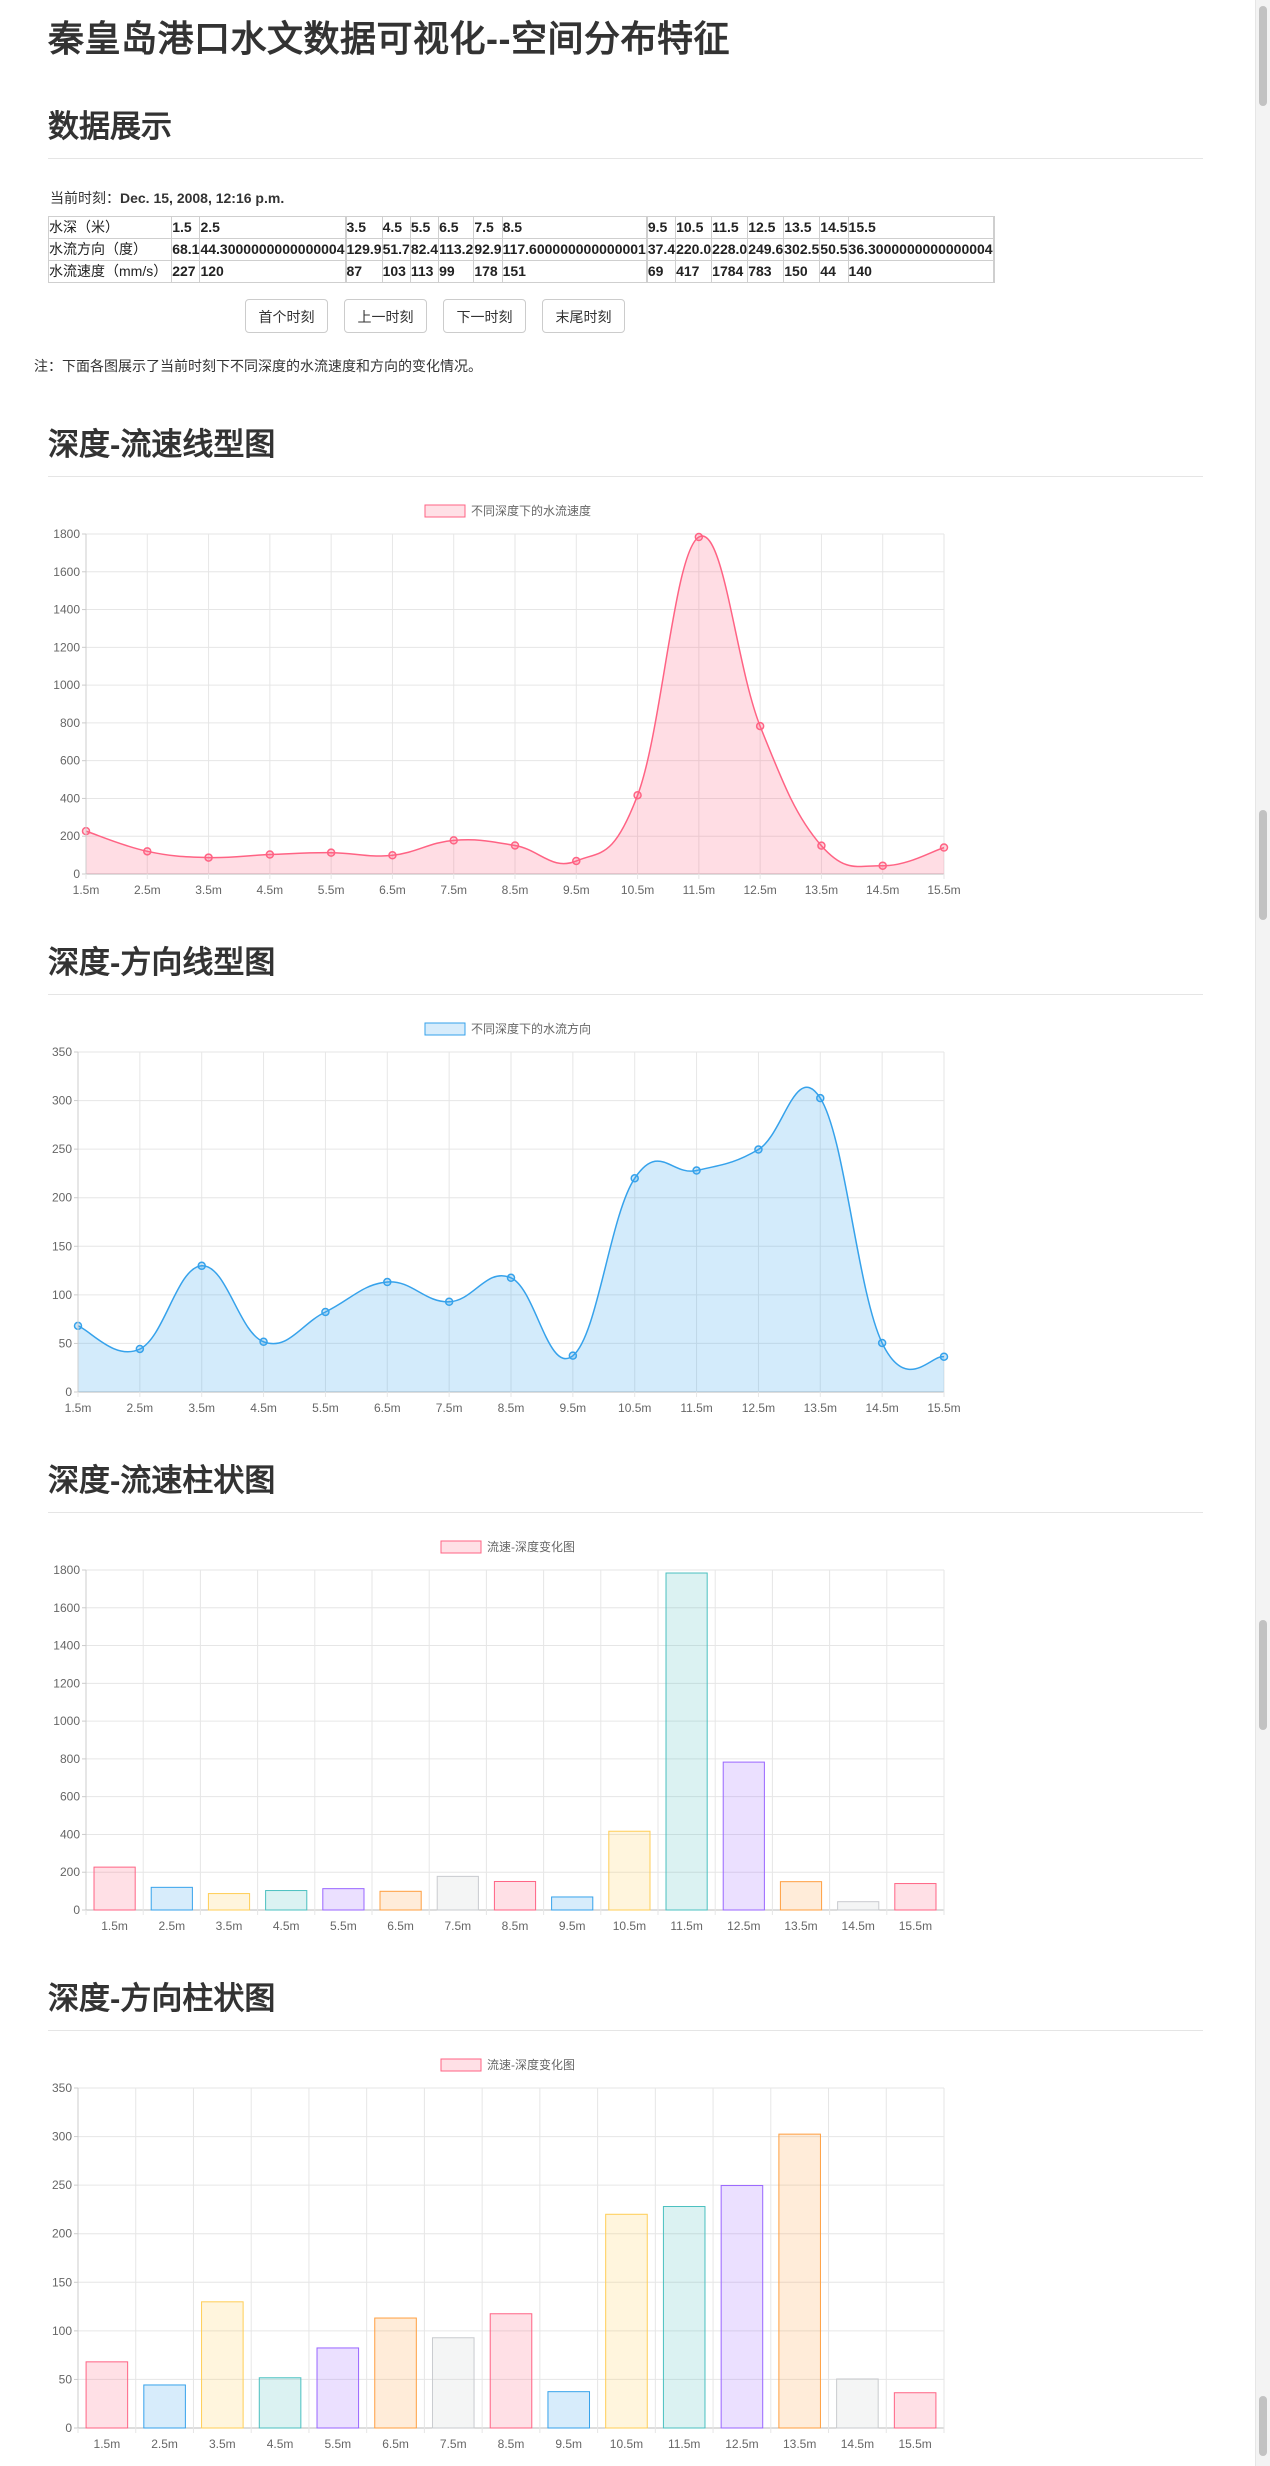 Image resolution: width=1270 pixels, height=2466 pixels. I want to click on table-cell: 99, so click(456, 272).